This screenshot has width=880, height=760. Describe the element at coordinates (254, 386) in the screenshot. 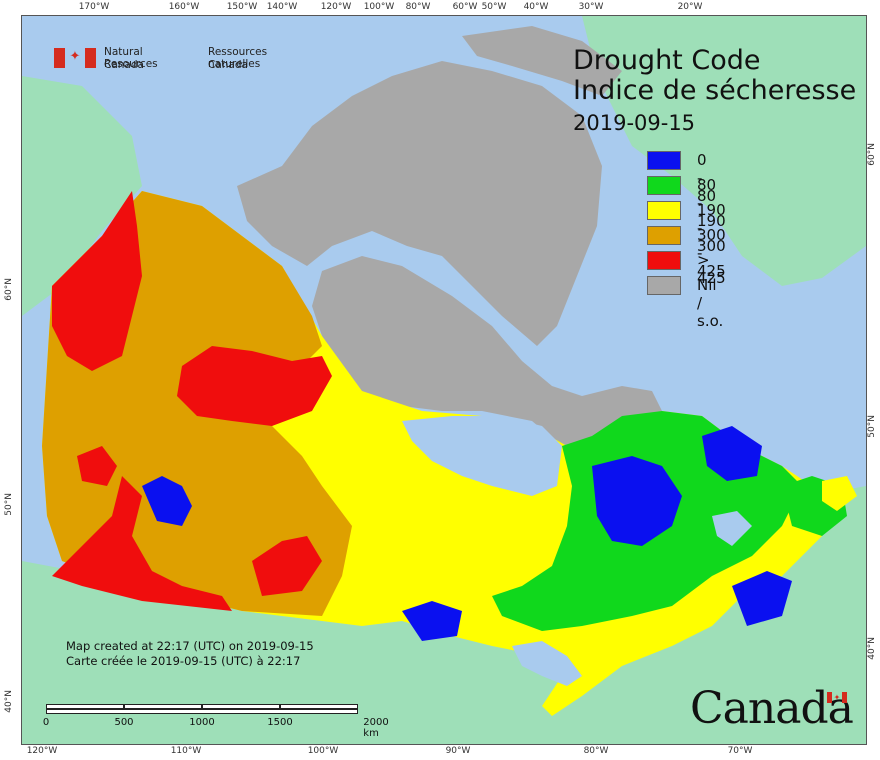

I see `nwt-red-zone` at that location.